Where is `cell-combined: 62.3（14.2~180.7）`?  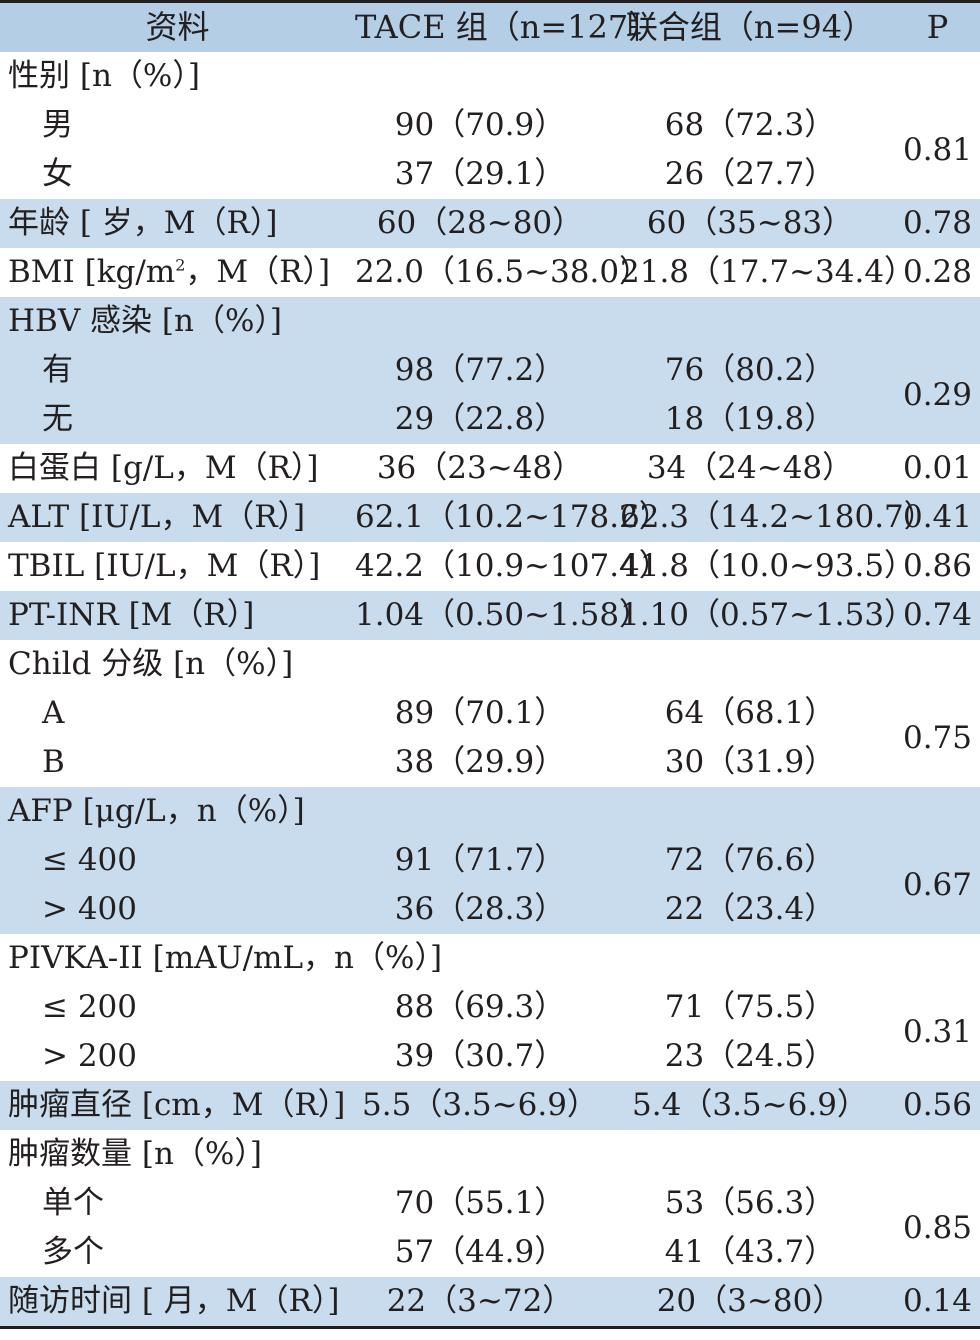
cell-combined: 62.3（14.2~180.7） is located at coordinates (777, 517).